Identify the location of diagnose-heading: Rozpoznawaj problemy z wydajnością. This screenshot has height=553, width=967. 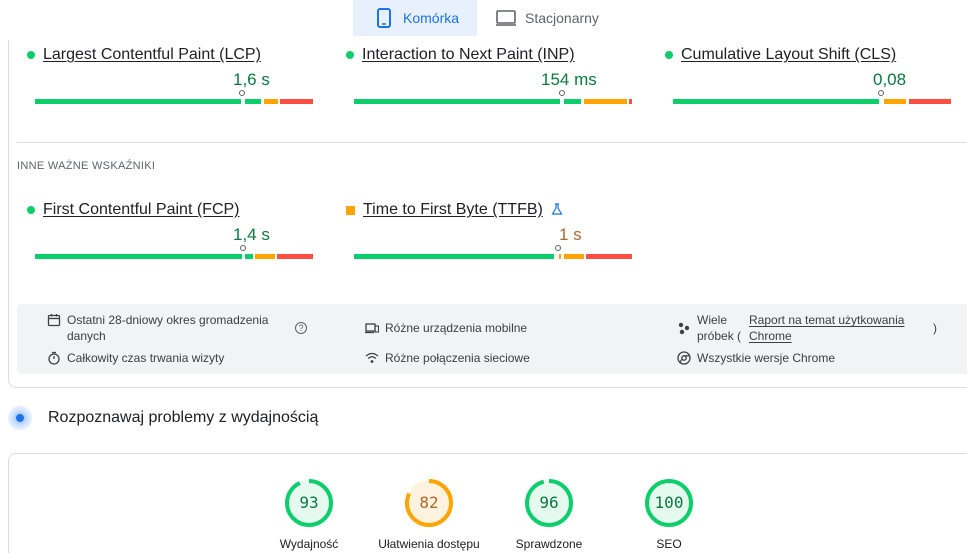
(163, 418).